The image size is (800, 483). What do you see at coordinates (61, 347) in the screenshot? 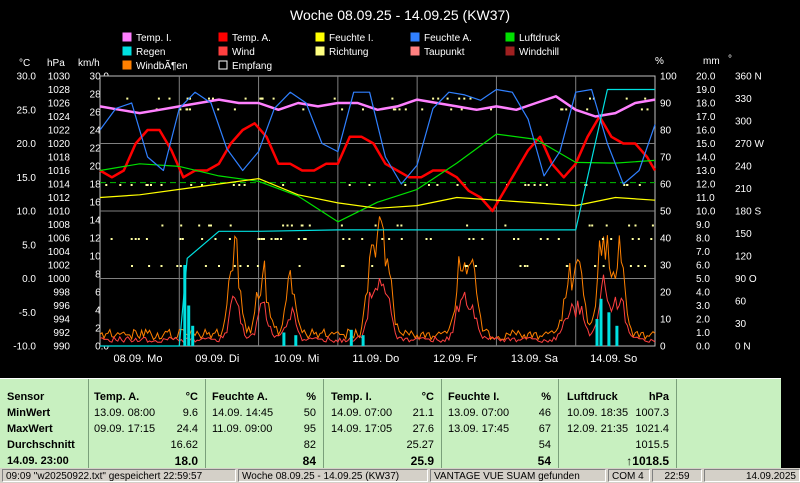
I see `pressure-tick-label: 990` at bounding box center [61, 347].